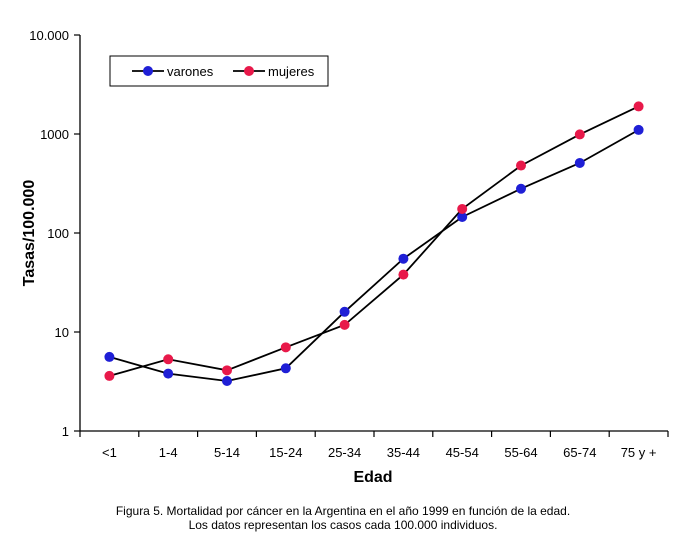 This screenshot has height=547, width=686. What do you see at coordinates (168, 452) in the screenshot?
I see `x-tick-label: 1-4` at bounding box center [168, 452].